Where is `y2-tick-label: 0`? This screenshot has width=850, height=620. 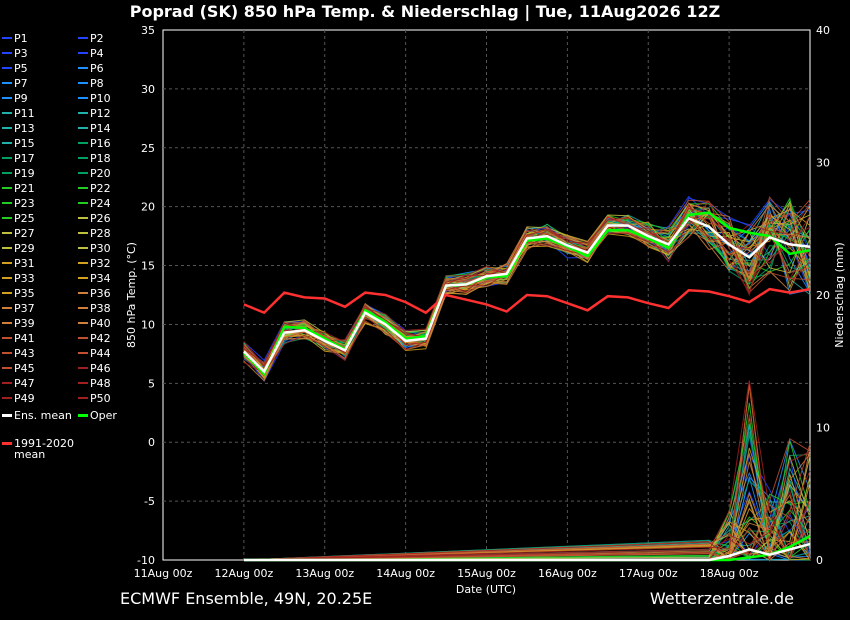 y2-tick-label: 0 is located at coordinates (819, 560).